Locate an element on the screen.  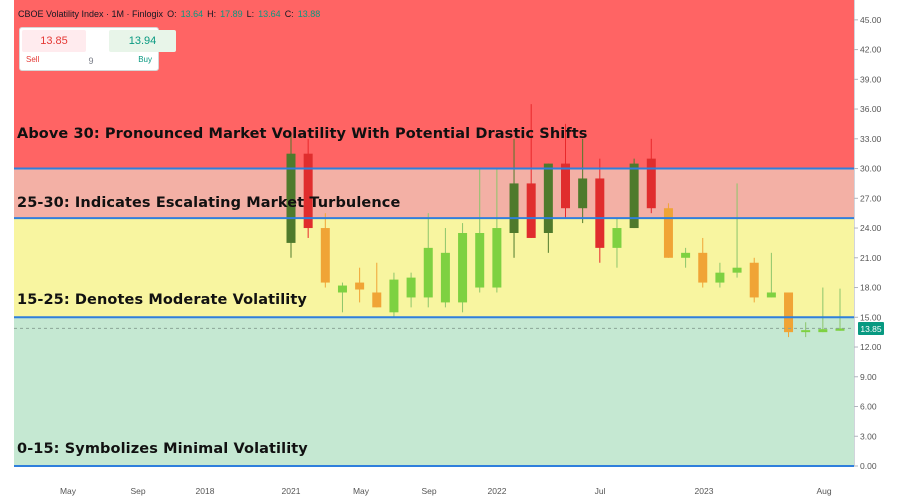
y-tick-label: 42.00 is located at coordinates (871, 50).